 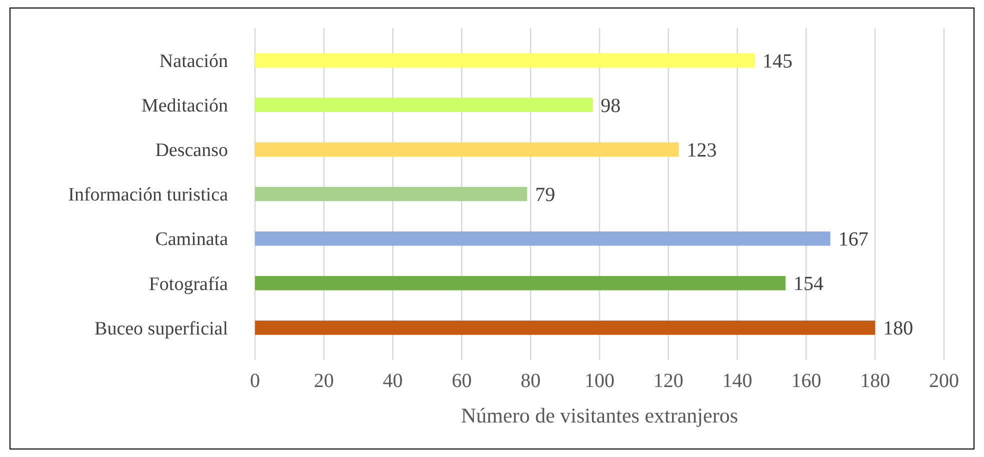 I want to click on x-axis-title: Número de visitantes extranjeros, so click(x=599, y=415).